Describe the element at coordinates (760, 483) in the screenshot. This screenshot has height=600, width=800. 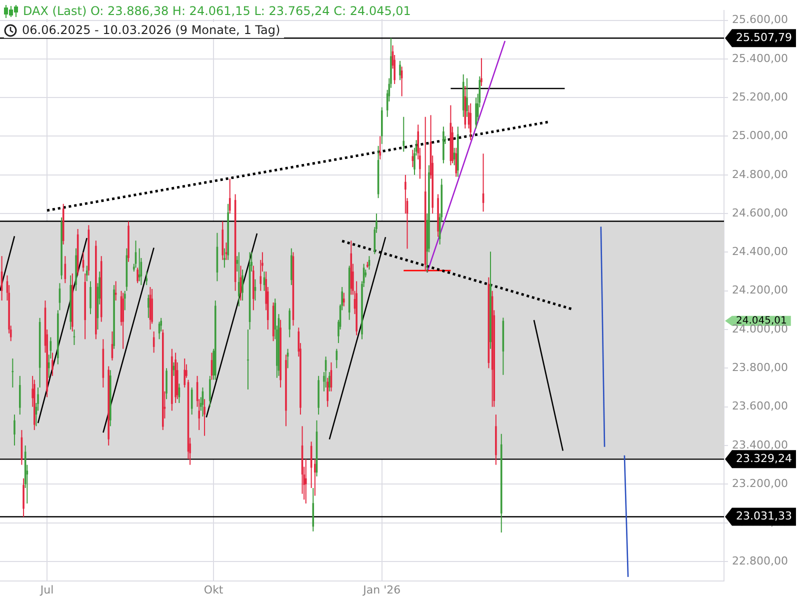
I see `y-tick-label: 23.200,00` at that location.